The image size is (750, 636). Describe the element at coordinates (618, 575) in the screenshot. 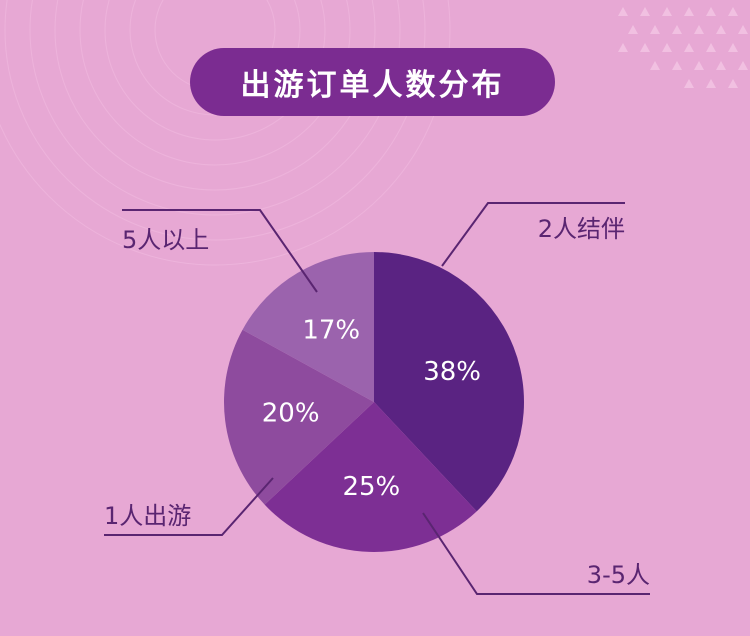

I see `category-label-3to5: 3-5人` at that location.